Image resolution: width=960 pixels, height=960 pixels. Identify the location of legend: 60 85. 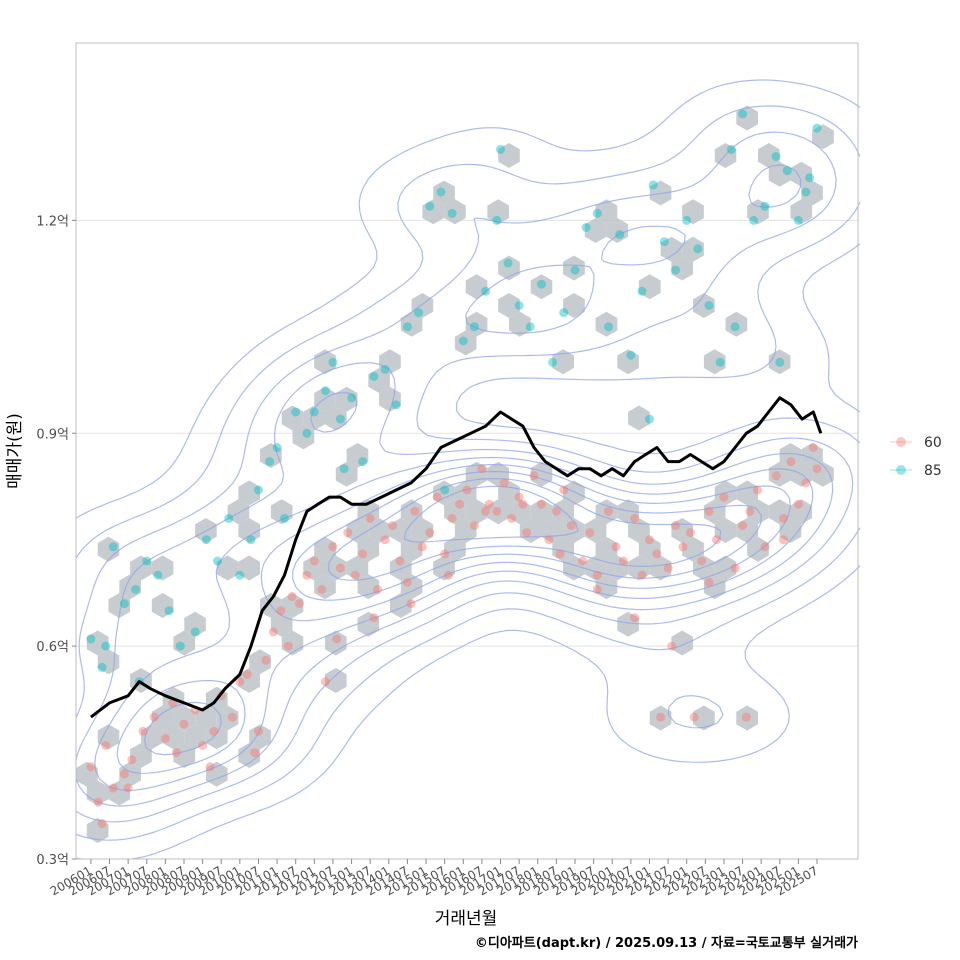
(916, 457).